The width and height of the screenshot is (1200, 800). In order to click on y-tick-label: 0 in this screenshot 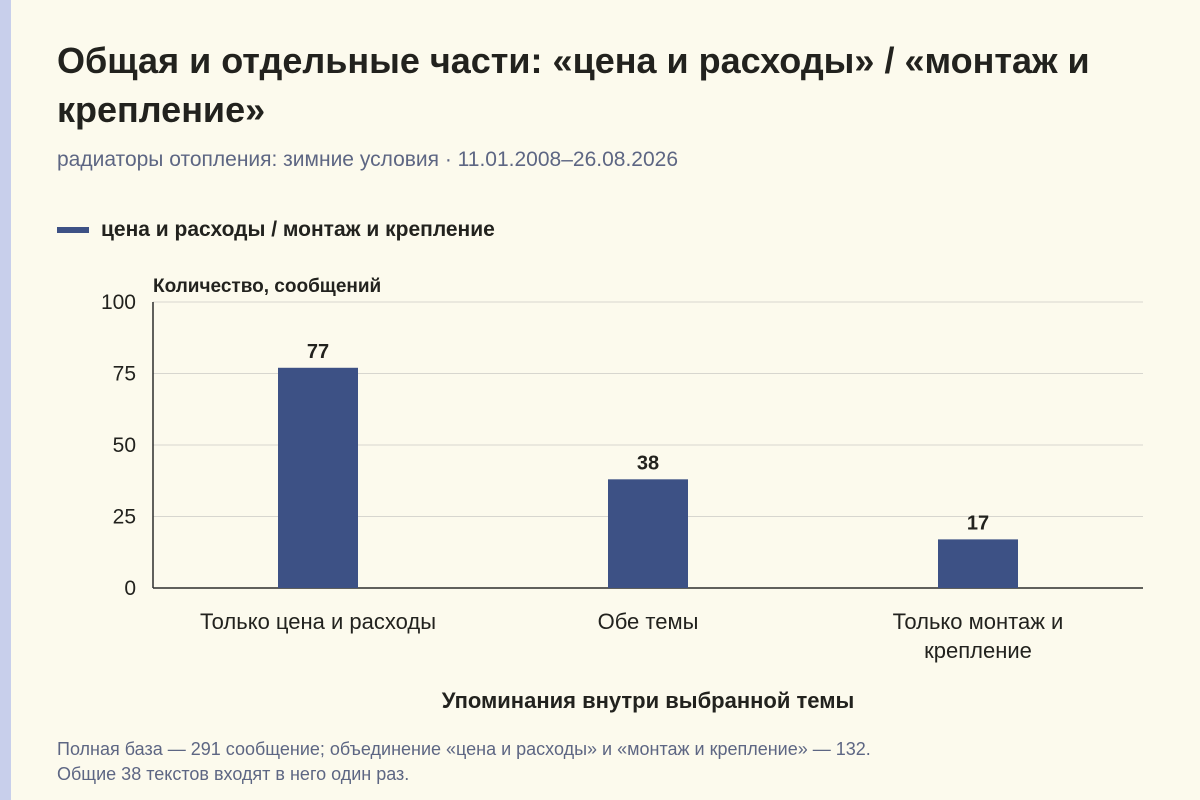, I will do `click(130, 588)`.